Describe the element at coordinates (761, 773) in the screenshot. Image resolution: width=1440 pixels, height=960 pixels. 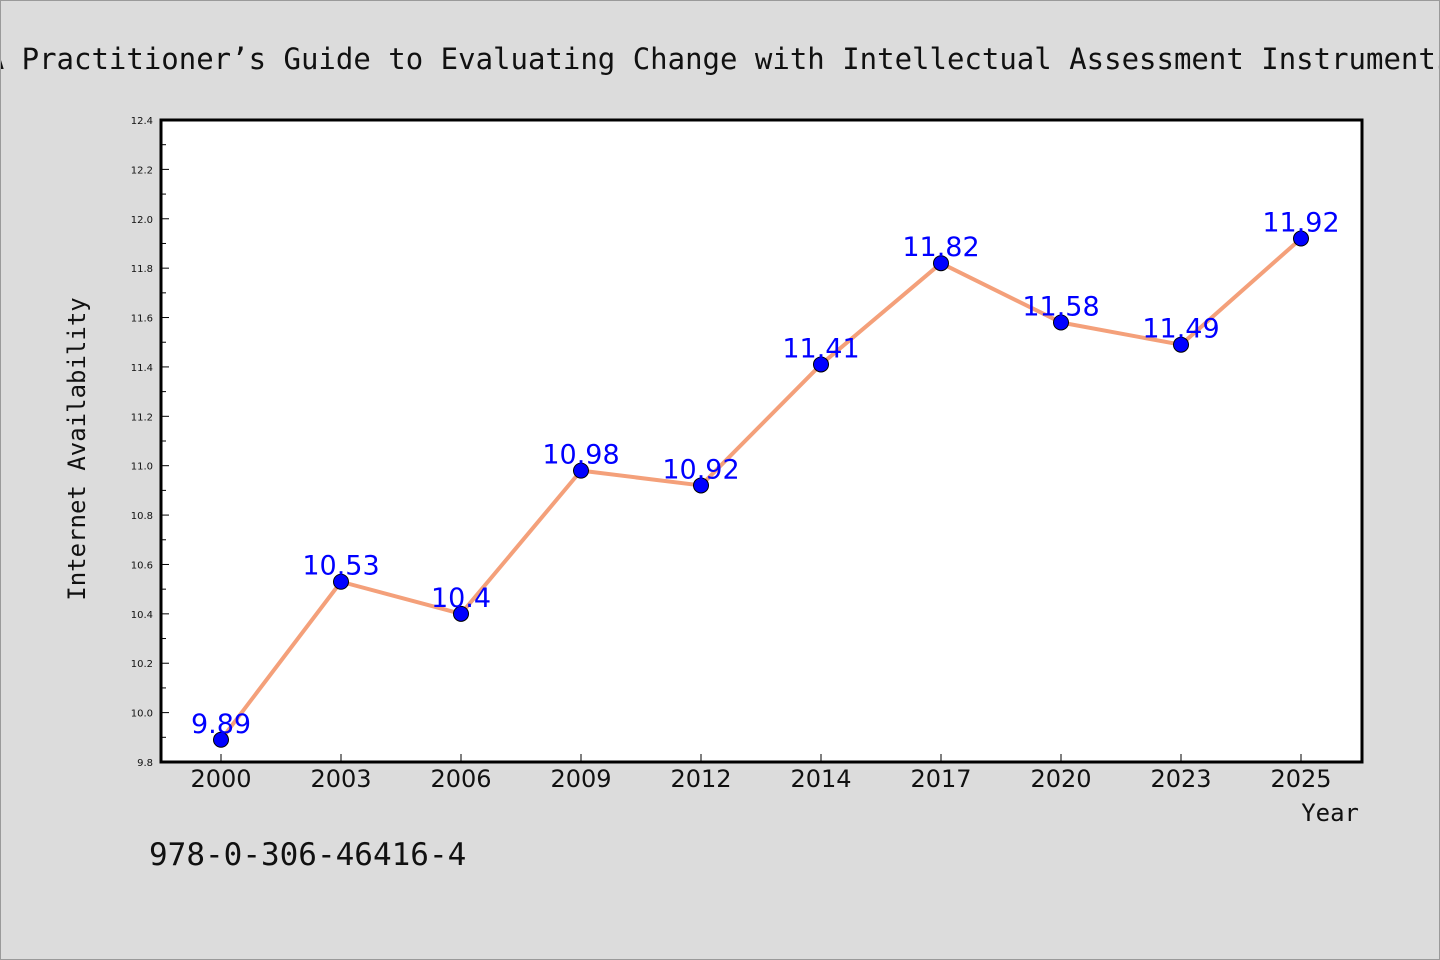
I see `x-axis: 2000 2003 2006 2009 2012 2014 2017 2020 2023 2025` at that location.